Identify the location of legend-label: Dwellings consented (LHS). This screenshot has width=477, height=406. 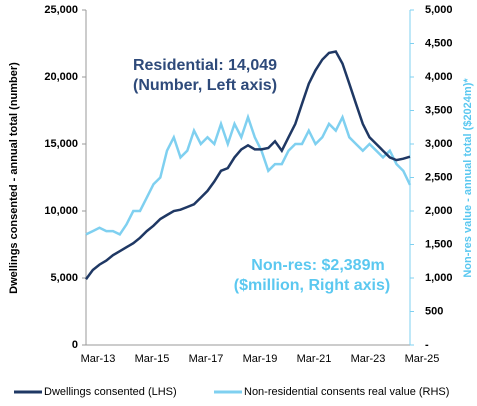
(110, 392).